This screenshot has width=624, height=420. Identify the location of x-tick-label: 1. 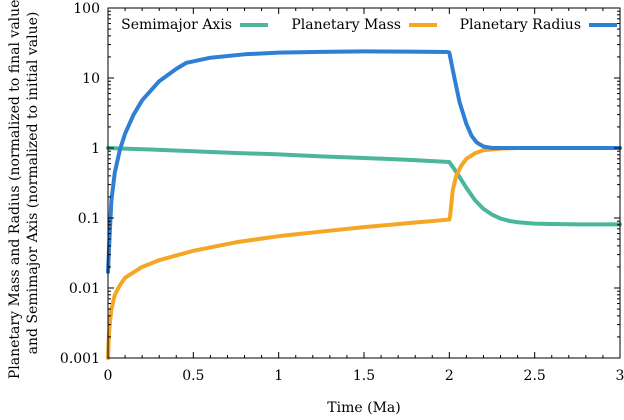
(278, 376).